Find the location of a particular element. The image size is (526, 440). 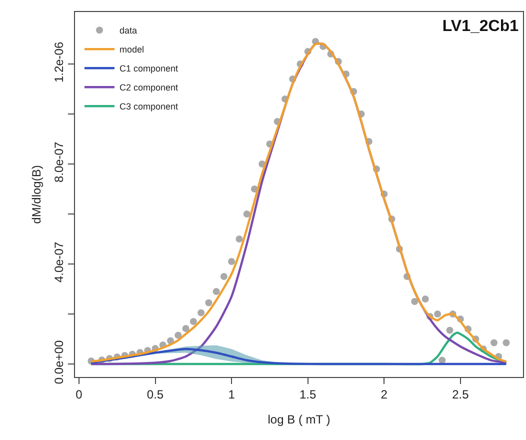

x-tick-label: 1 is located at coordinates (232, 394).